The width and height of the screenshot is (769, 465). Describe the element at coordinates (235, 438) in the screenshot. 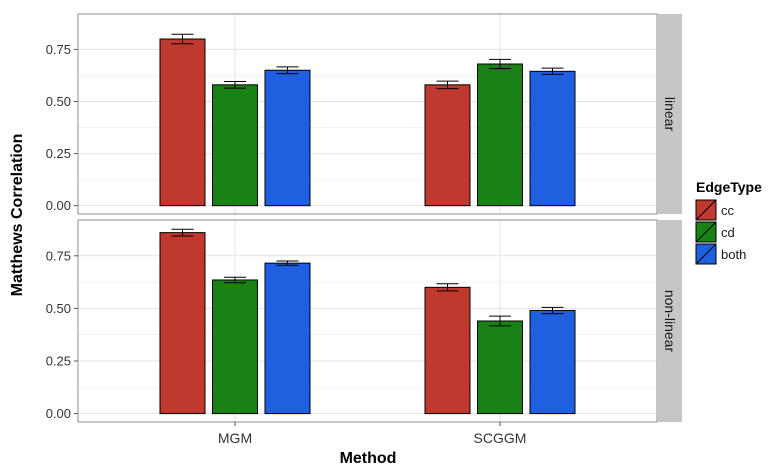

I see `x-tick-label-MGM: MGM` at that location.